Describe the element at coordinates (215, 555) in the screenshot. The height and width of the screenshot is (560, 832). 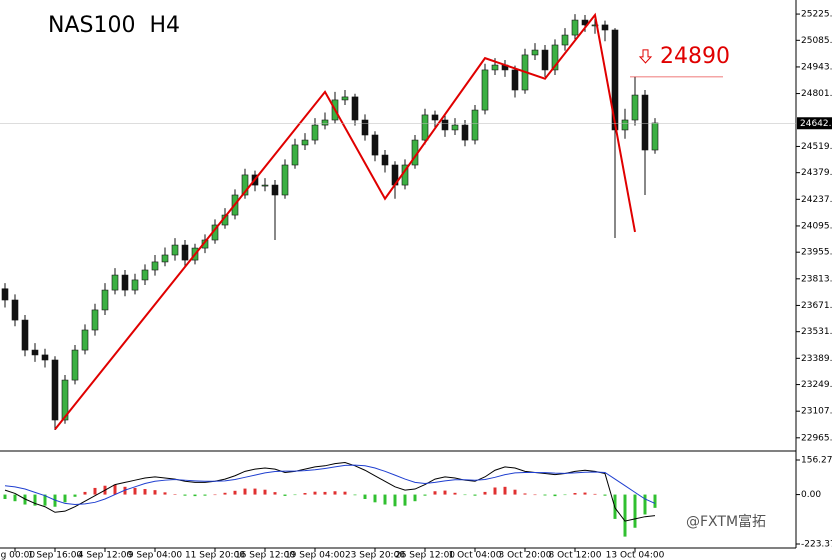
I see `x-tick-label: 11 Sep 20:00` at that location.